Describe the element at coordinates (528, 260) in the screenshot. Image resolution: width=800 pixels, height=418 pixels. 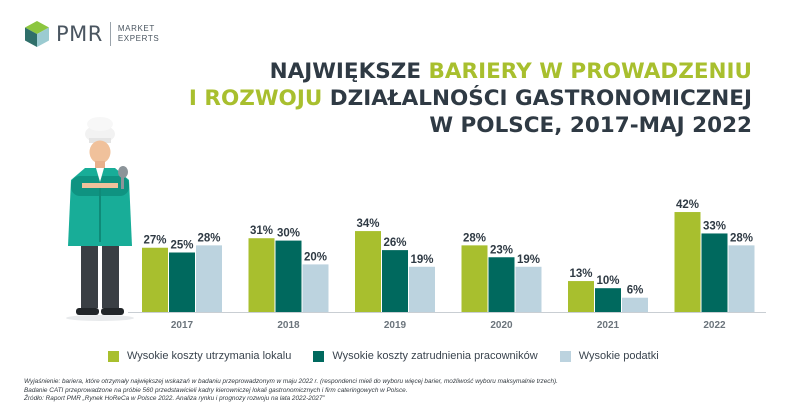
I see `data-label-2020-series-3: 19%` at that location.